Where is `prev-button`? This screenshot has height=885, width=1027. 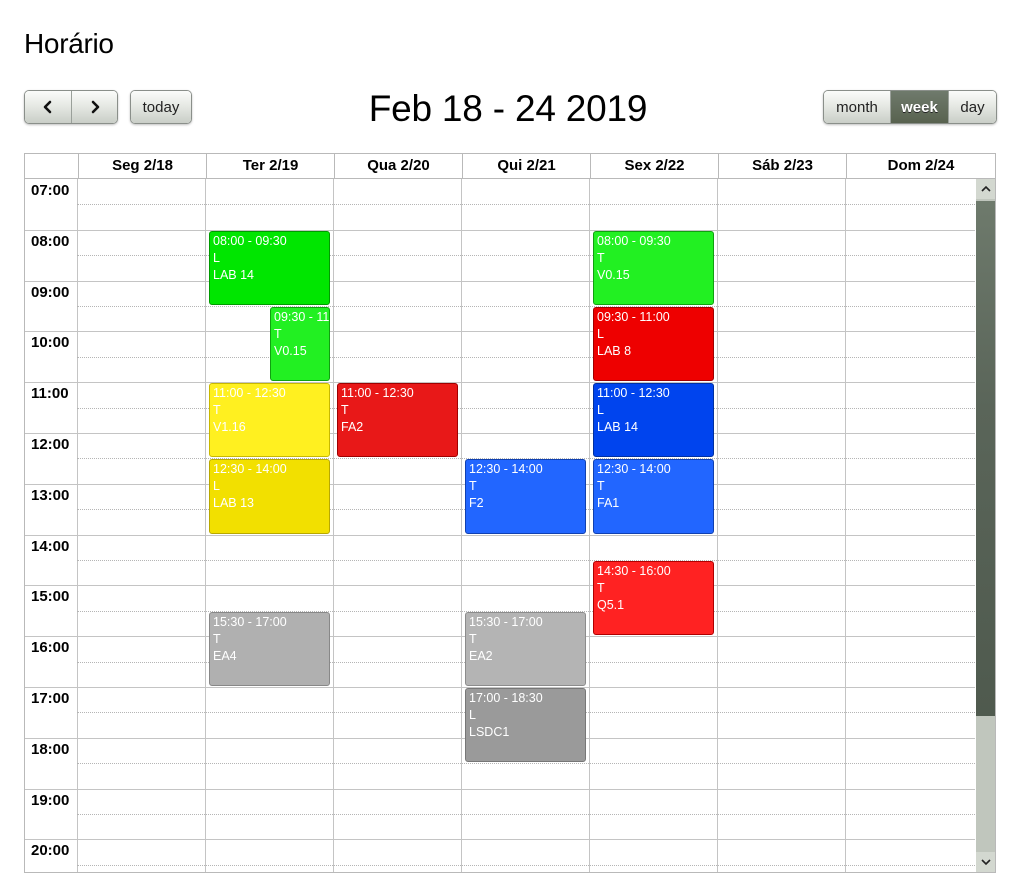
prev-button is located at coordinates (48, 107).